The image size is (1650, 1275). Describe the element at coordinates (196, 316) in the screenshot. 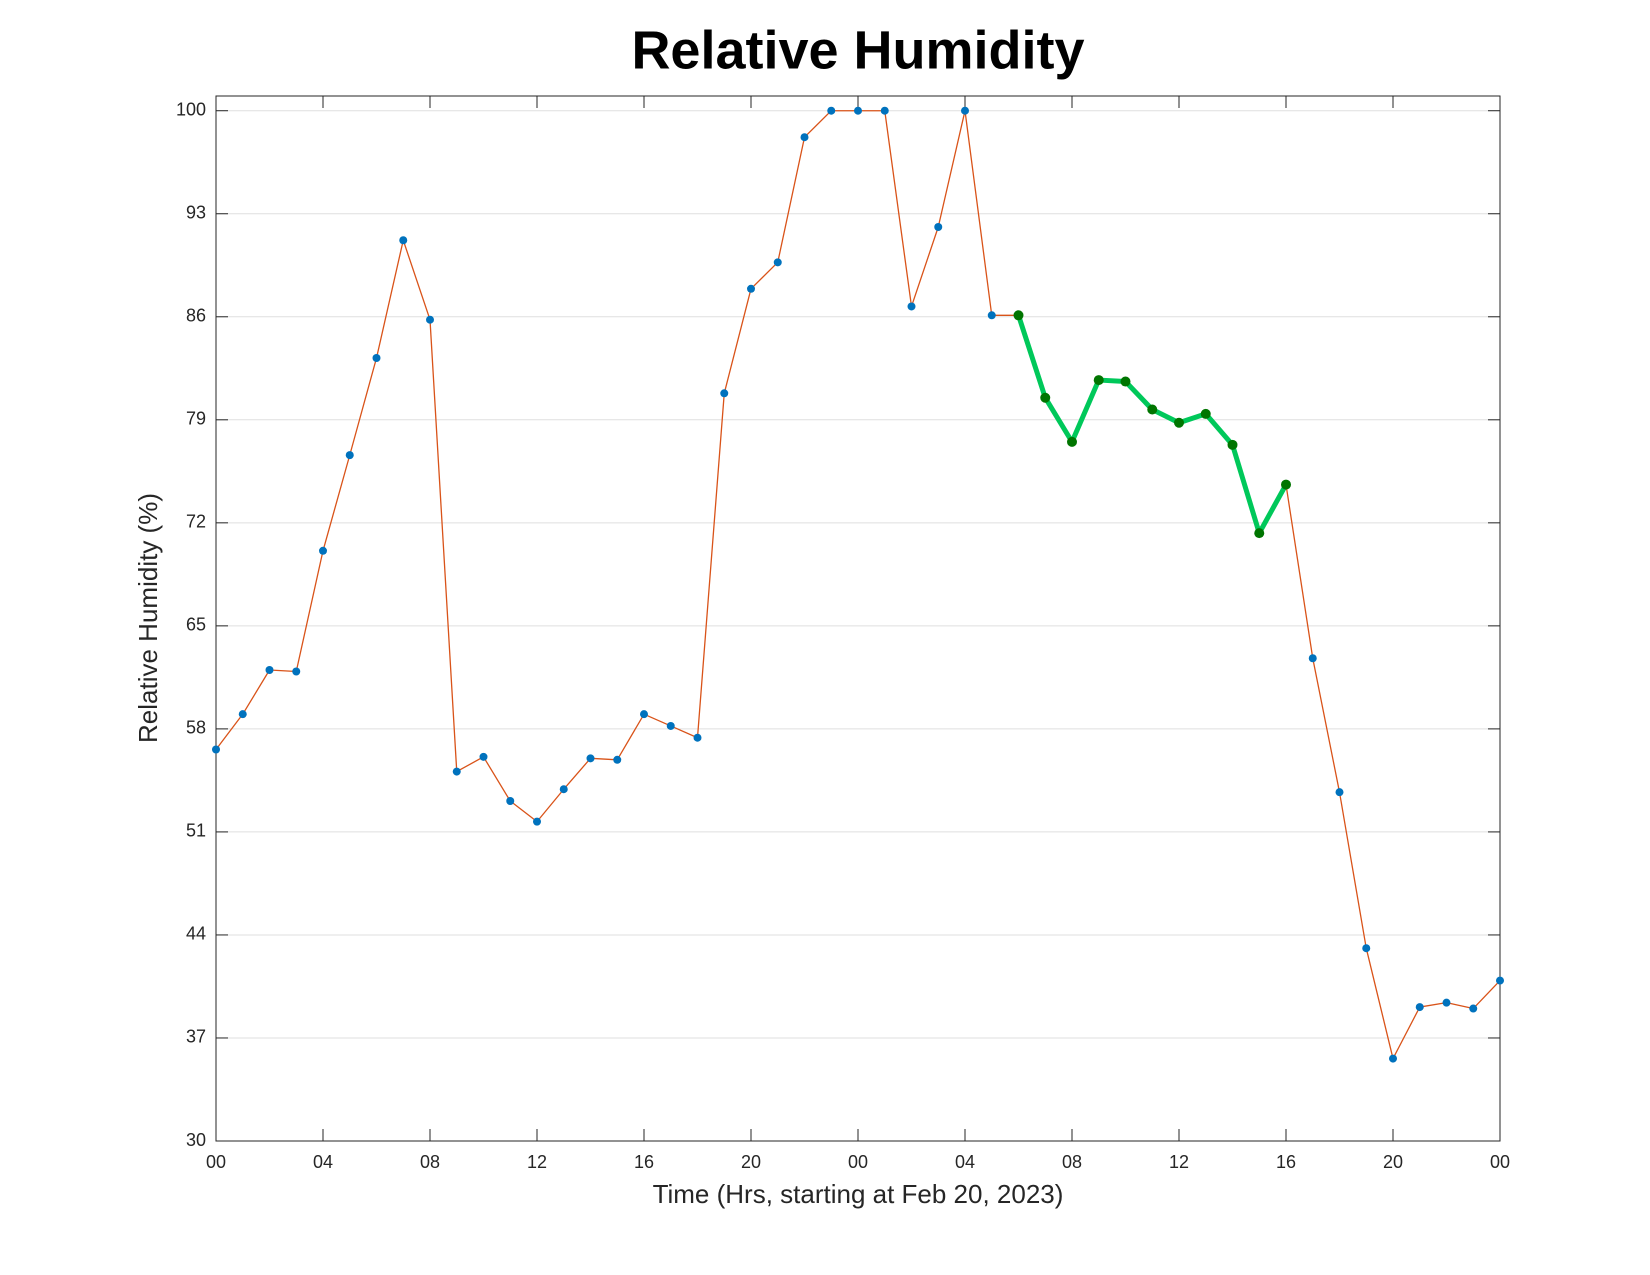

I see `y-tick-label: 86` at that location.